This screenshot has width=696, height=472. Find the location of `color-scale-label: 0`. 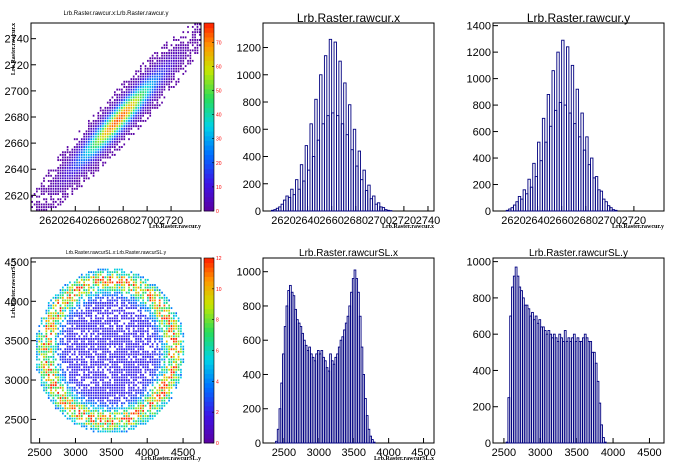

color-scale-label: 0 is located at coordinates (217, 212).